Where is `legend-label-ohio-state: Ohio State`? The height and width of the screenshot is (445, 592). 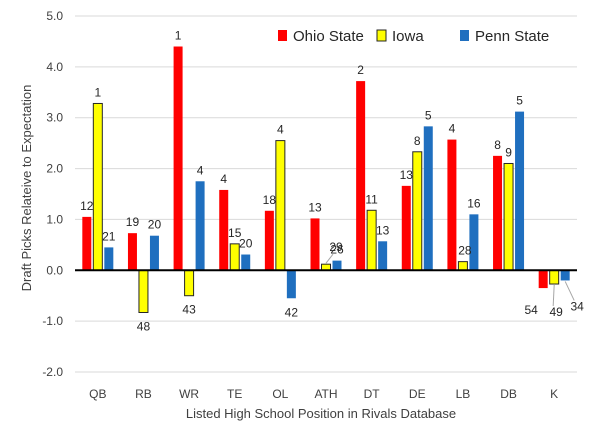 legend-label-ohio-state: Ohio State is located at coordinates (328, 36).